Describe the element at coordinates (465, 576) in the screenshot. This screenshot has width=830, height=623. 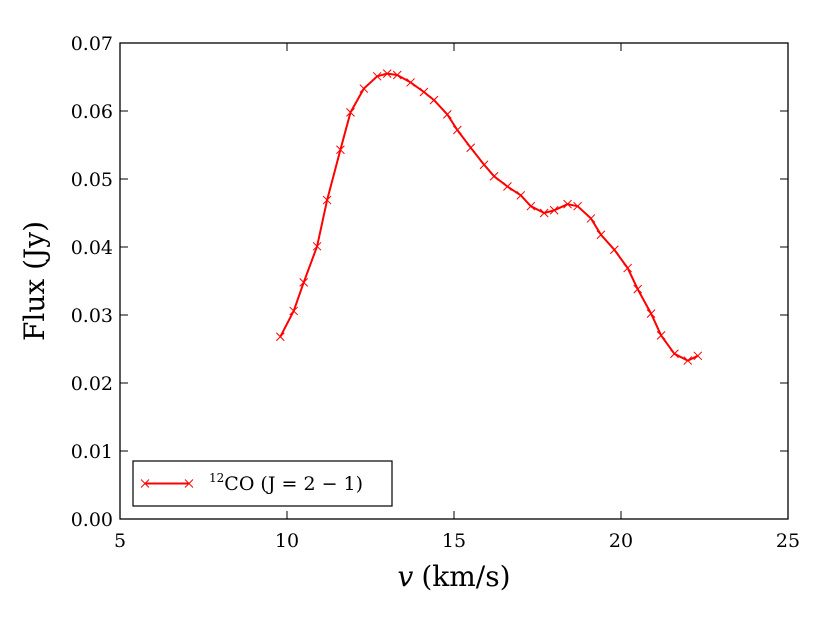
I see `x-axis-unit: (km/s)` at that location.